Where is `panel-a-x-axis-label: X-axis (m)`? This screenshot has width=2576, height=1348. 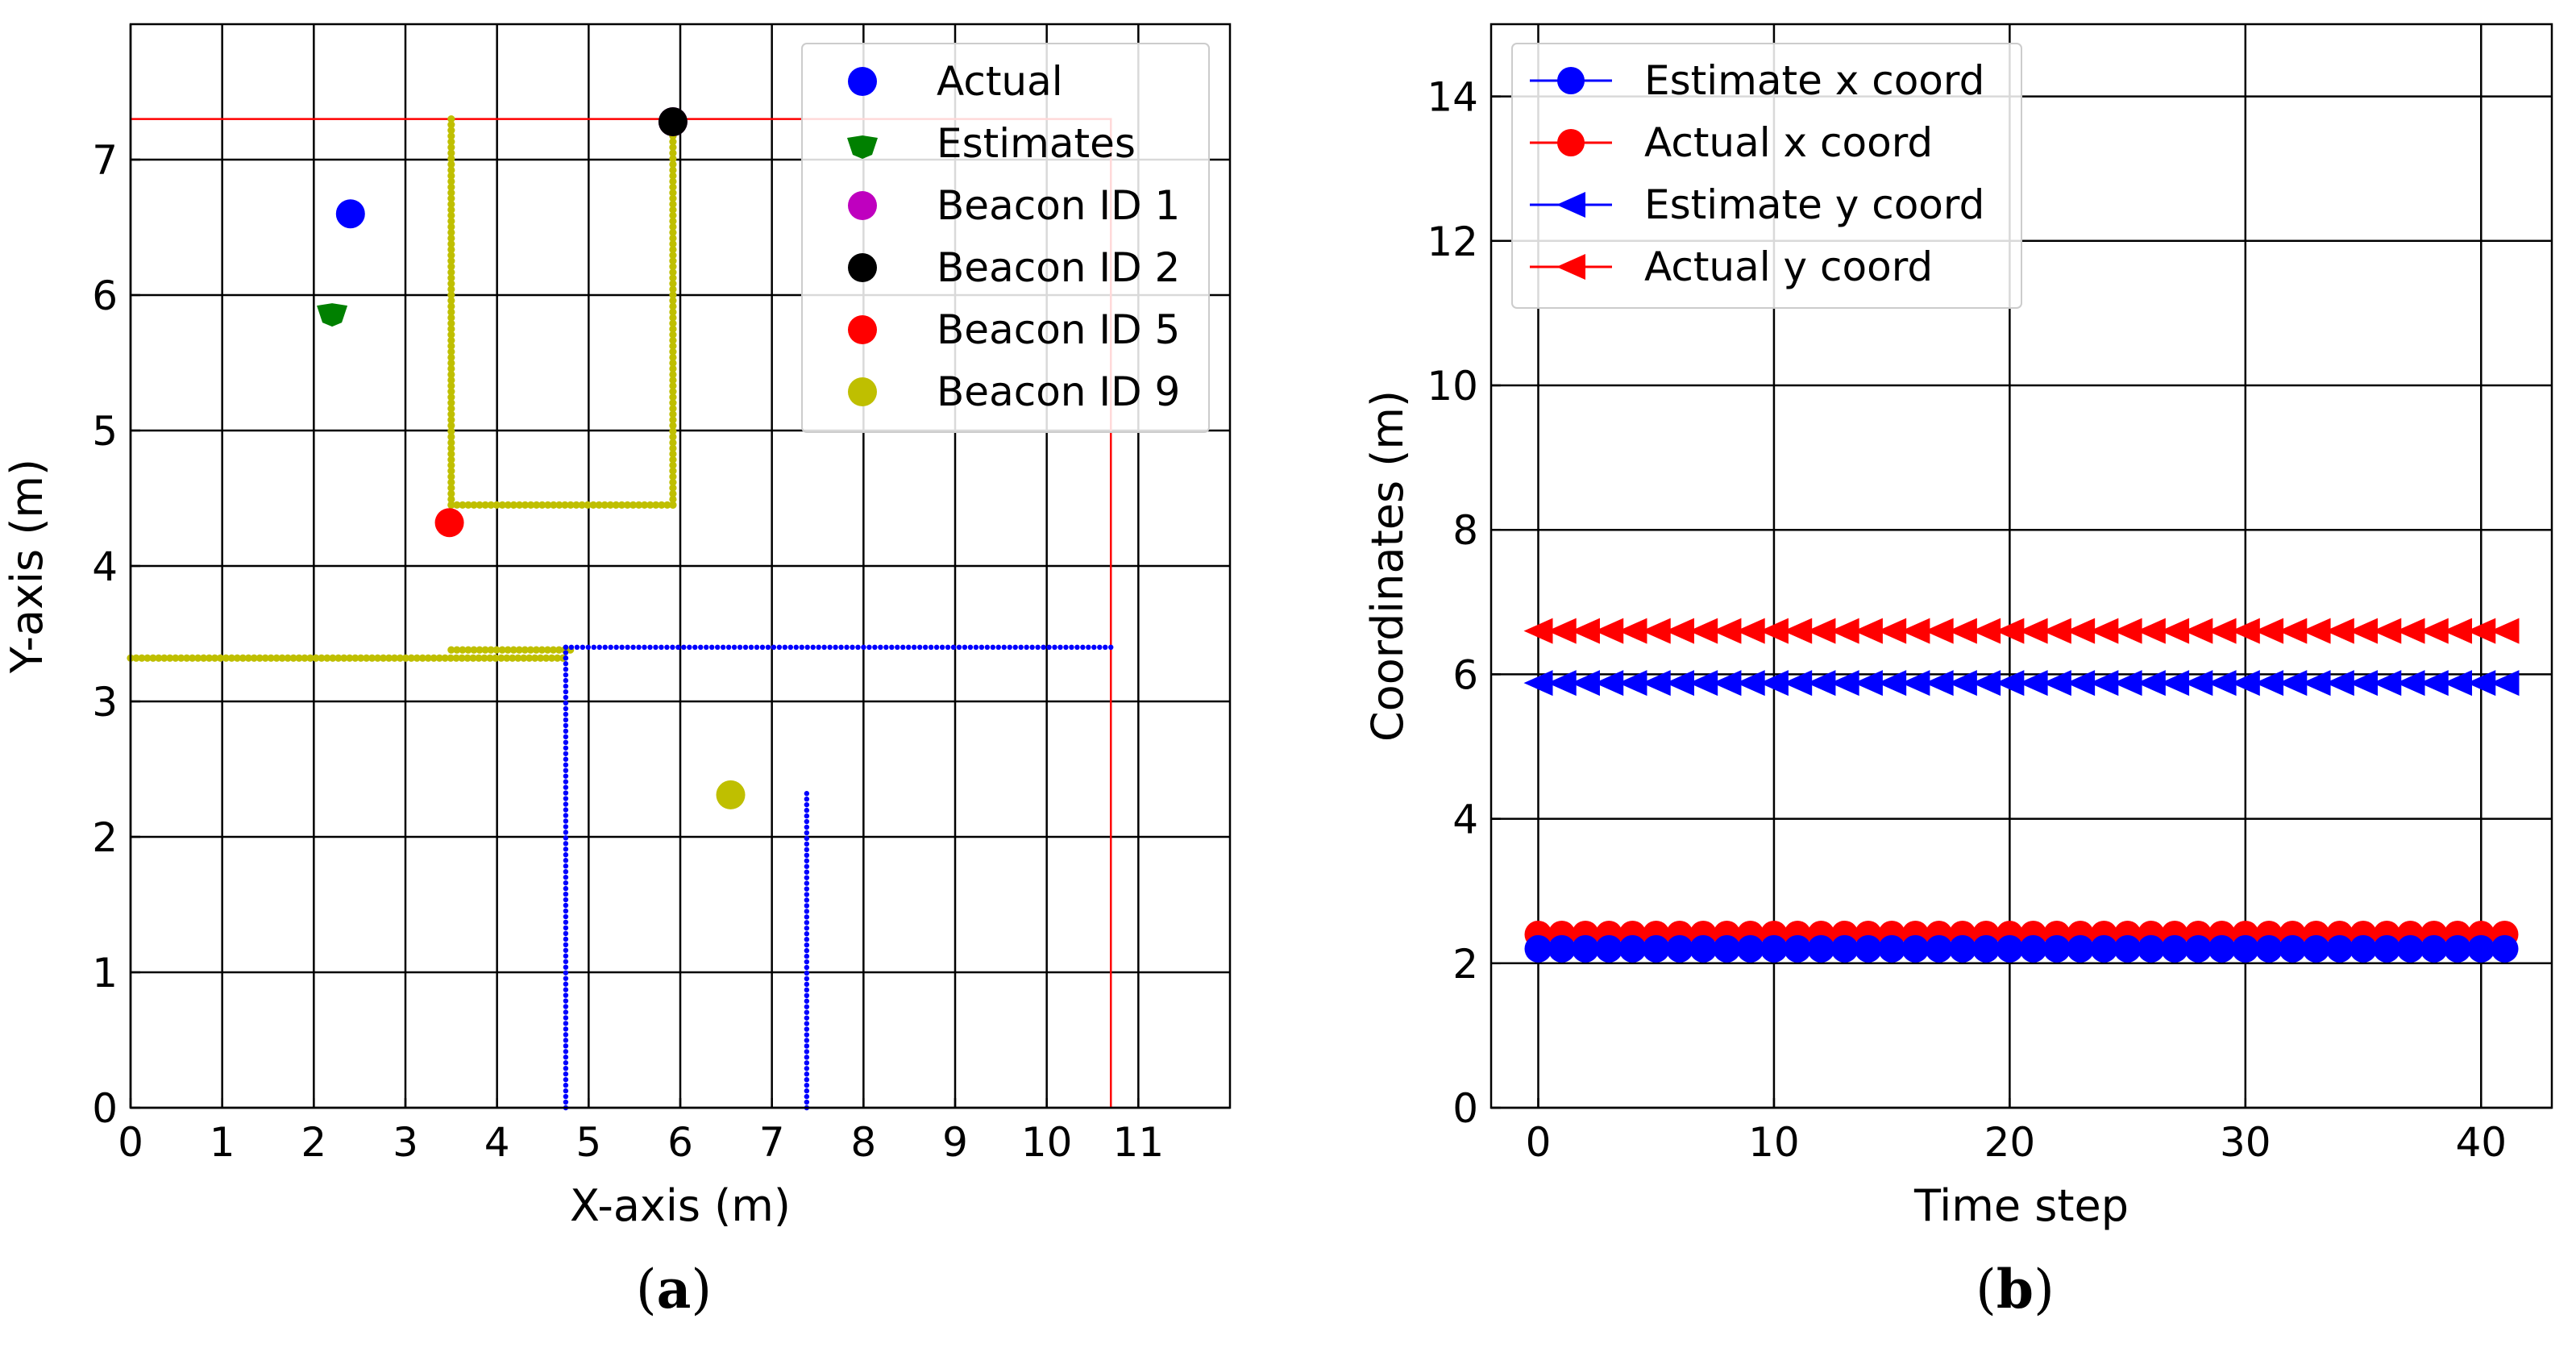
panel-a-x-axis-label: X-axis (m) is located at coordinates (680, 1205).